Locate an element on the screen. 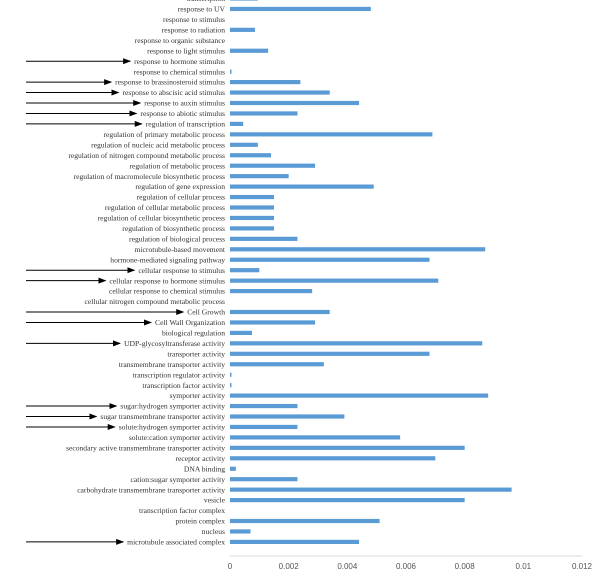 The image size is (600, 572). category-label-regulation-of-gene-expression: regulation of gene expression is located at coordinates (180, 186).